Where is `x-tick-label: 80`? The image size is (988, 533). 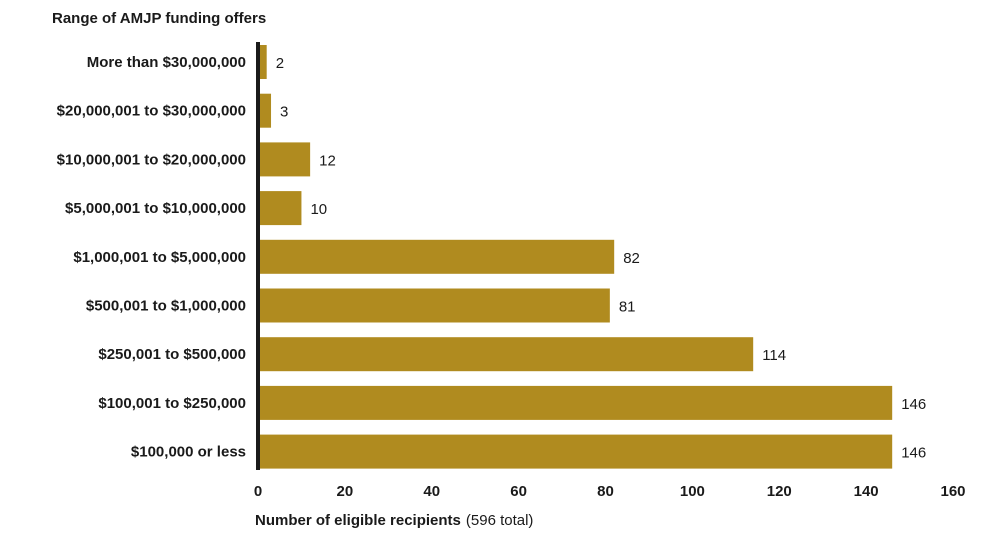 x-tick-label: 80 is located at coordinates (605, 491).